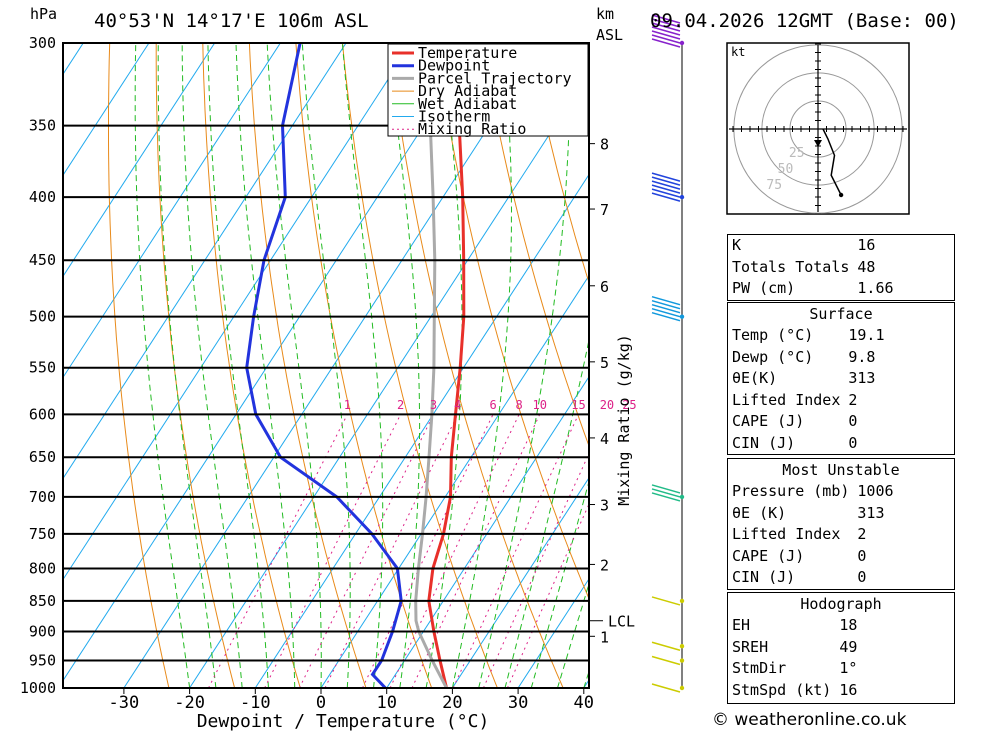  What do you see at coordinates (624, 420) in the screenshot?
I see `mixing-ratio-axis-label: Mixing Ratio (g/kg)` at bounding box center [624, 420].